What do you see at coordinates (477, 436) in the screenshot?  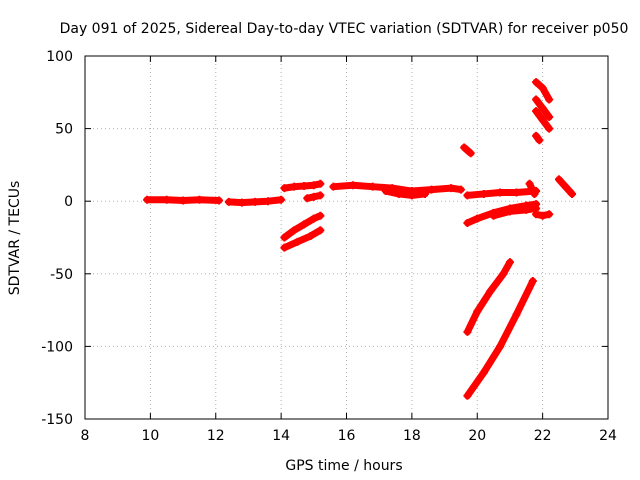 I see `x-tick-label: 20` at bounding box center [477, 436].